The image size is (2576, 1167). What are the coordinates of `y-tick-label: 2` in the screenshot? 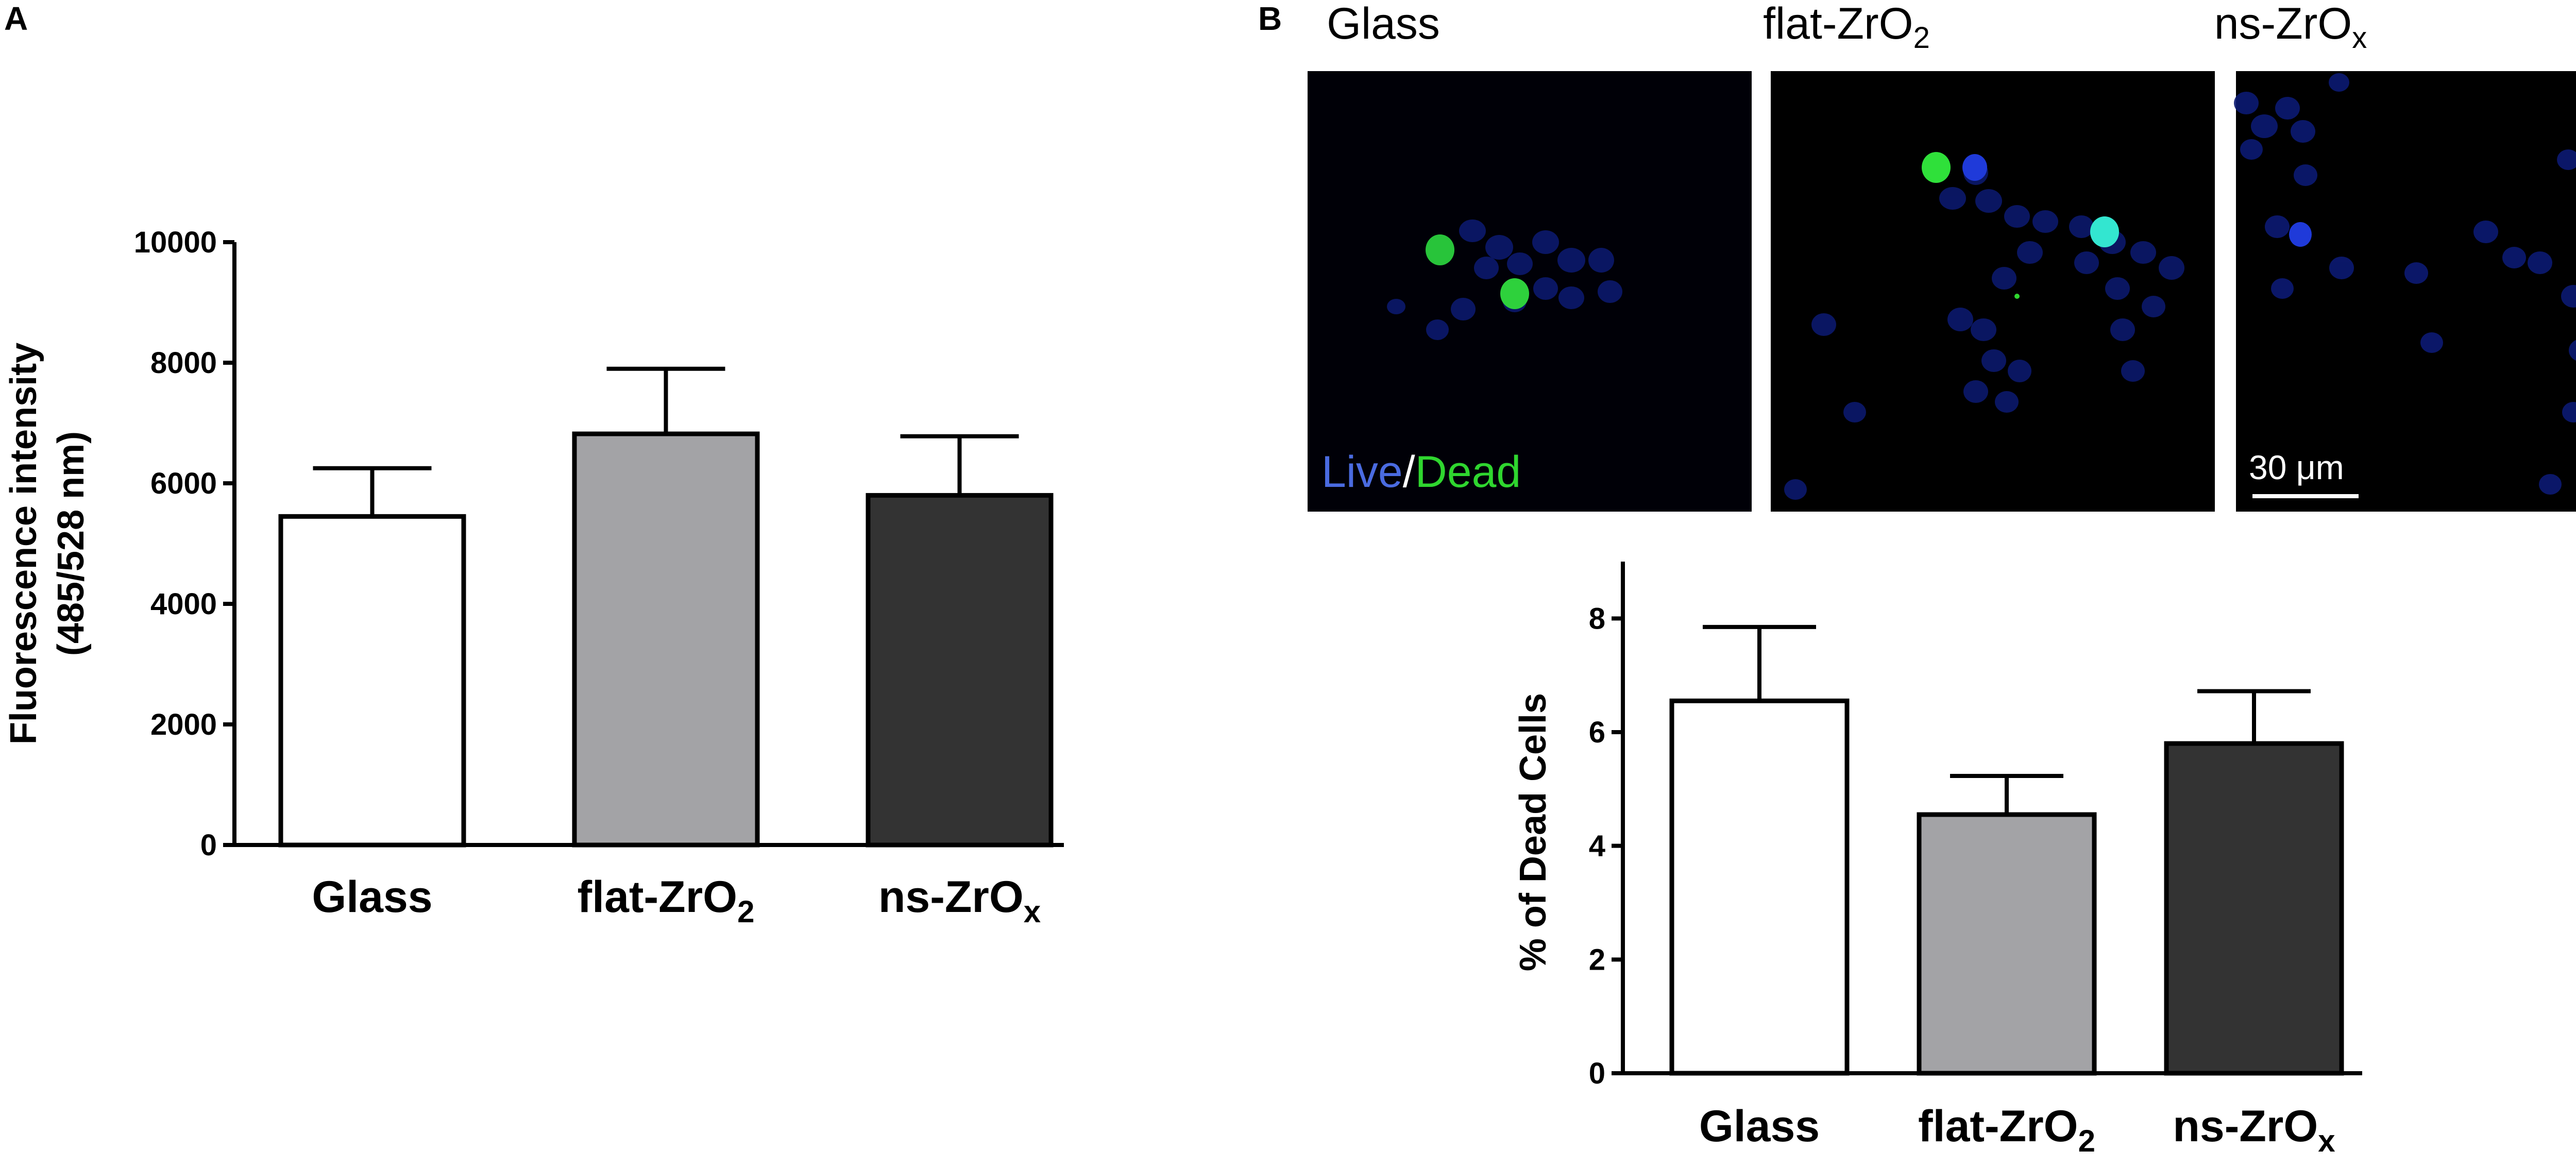 It's located at (1597, 959).